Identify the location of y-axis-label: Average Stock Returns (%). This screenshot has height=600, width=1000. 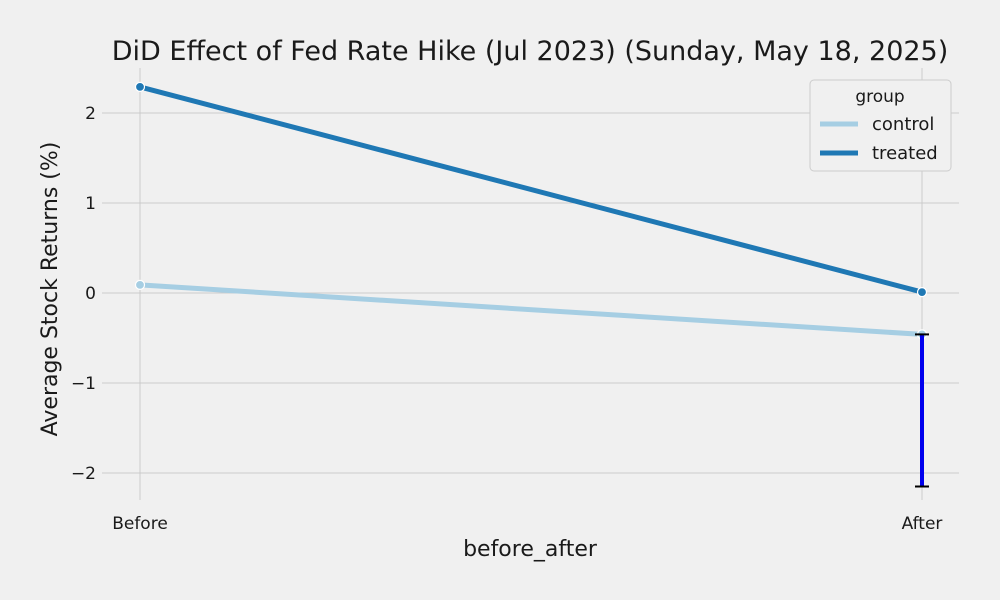
(50, 289).